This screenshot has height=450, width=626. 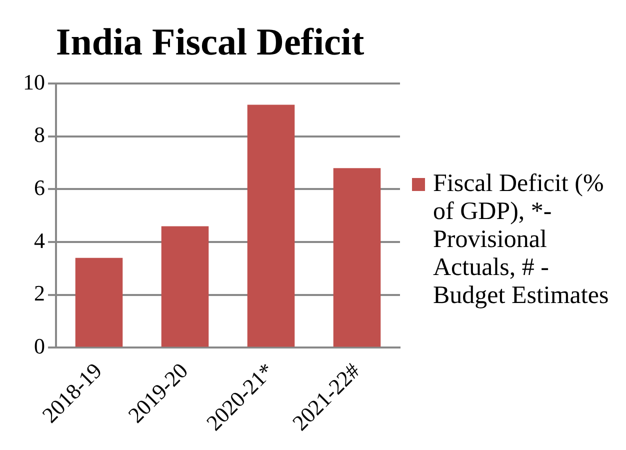 What do you see at coordinates (39, 345) in the screenshot?
I see `y-tick-label: 0` at bounding box center [39, 345].